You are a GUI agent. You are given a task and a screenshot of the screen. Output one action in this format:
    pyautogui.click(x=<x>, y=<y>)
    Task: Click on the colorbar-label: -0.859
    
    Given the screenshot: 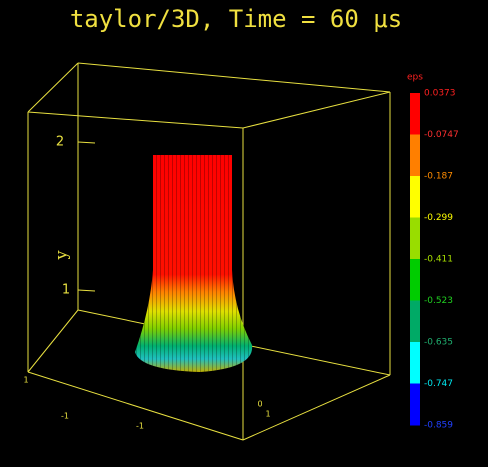 What is the action you would take?
    pyautogui.click(x=438, y=426)
    